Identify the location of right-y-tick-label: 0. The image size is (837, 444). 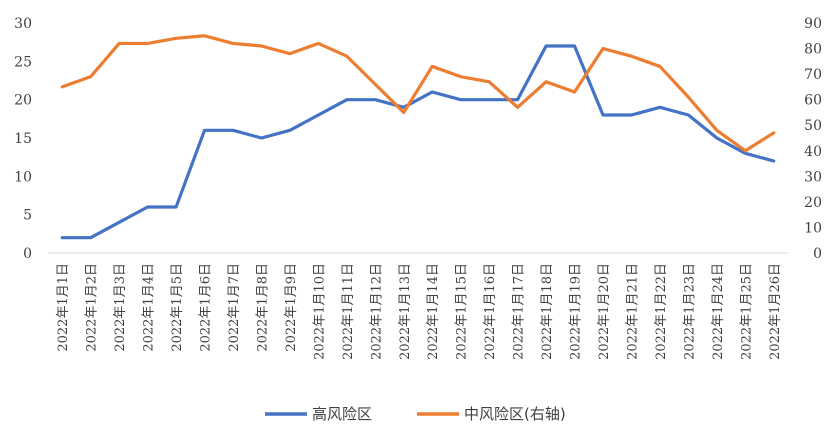
(817, 254).